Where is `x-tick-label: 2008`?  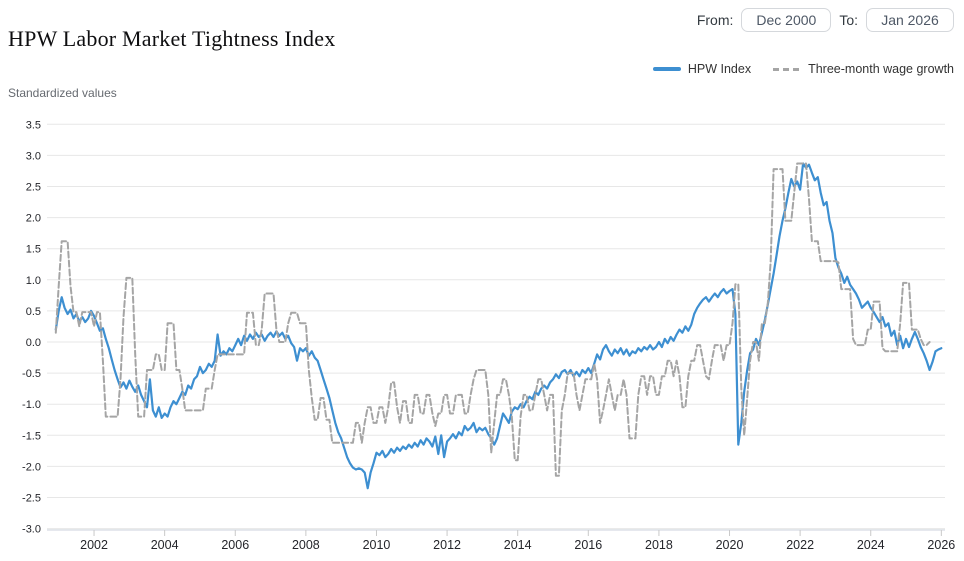
x-tick-label: 2008 is located at coordinates (306, 545).